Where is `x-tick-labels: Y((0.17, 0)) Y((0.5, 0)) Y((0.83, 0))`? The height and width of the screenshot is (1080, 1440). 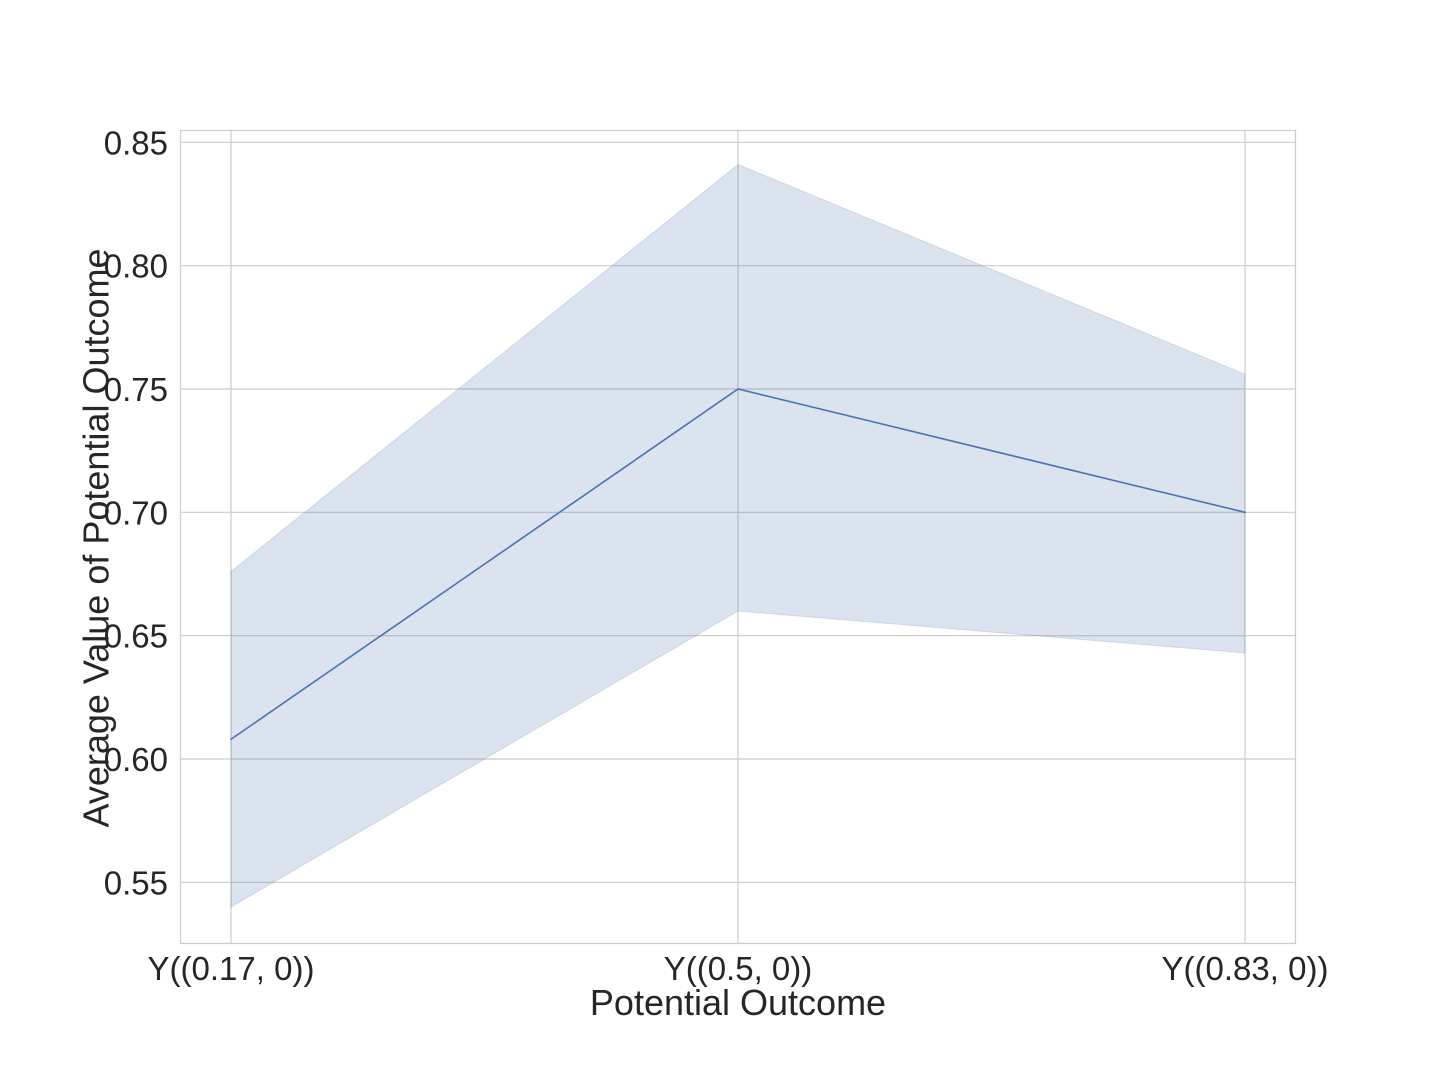
x-tick-labels: Y((0.17, 0)) Y((0.5, 0)) Y((0.83, 0)) is located at coordinates (738, 968).